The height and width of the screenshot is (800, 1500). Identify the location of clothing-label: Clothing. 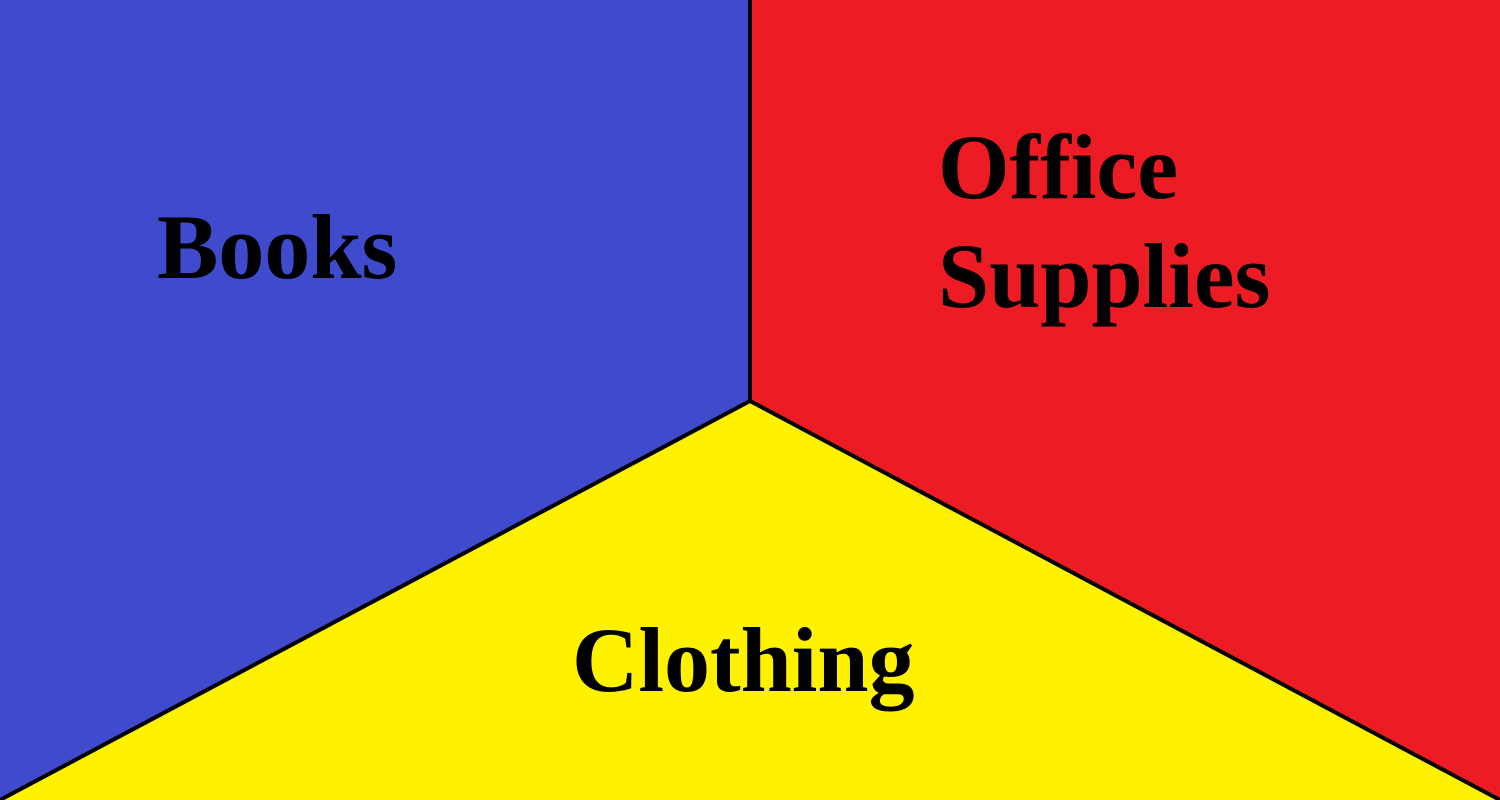
(743, 660).